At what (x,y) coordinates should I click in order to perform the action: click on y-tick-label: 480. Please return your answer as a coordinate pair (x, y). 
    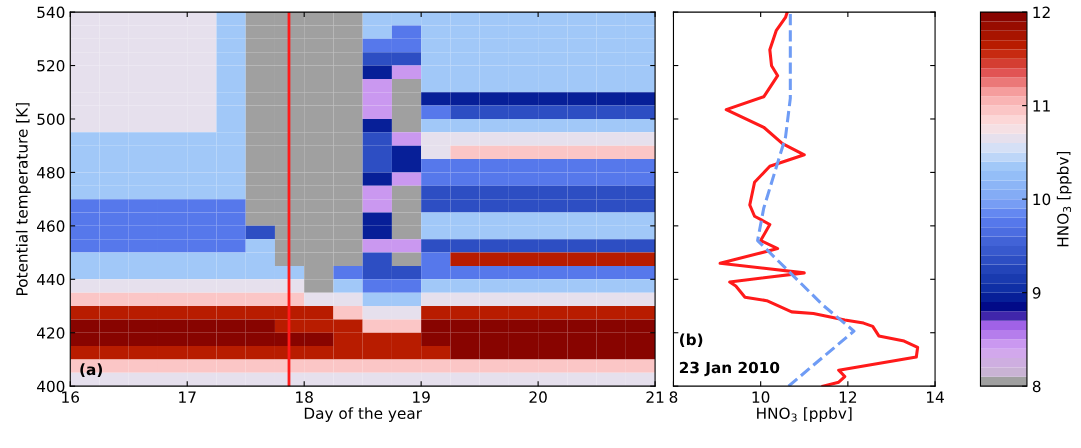
    Looking at the image, I should click on (50, 172).